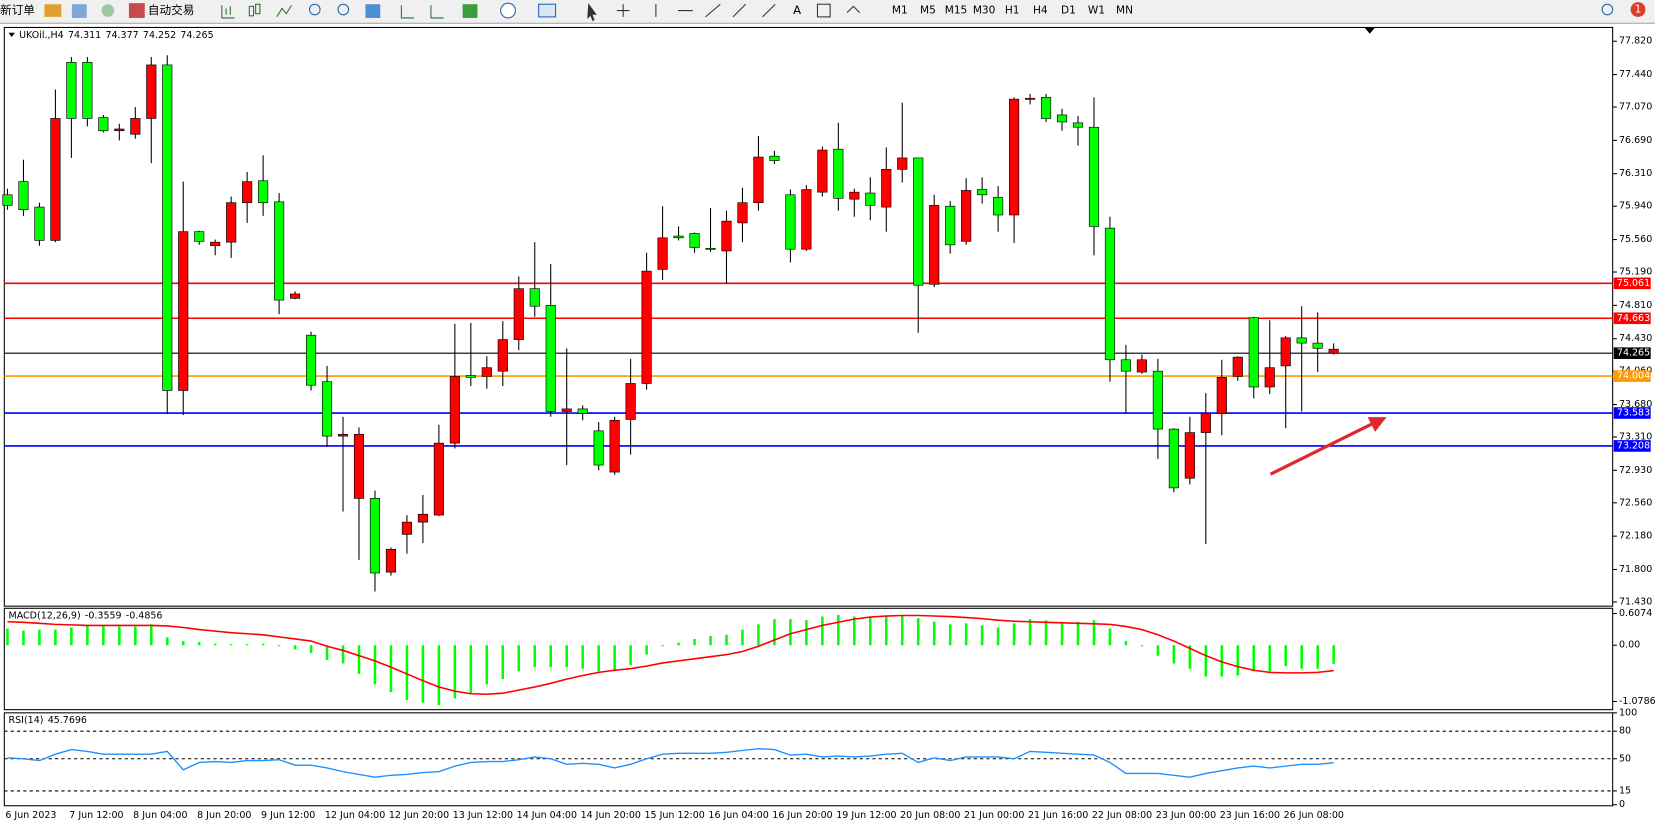 This screenshot has height=829, width=1655. Describe the element at coordinates (86, 615) in the screenshot. I see `panel-header: MACD(12,26,9) -0.3559 -0.4856` at that location.